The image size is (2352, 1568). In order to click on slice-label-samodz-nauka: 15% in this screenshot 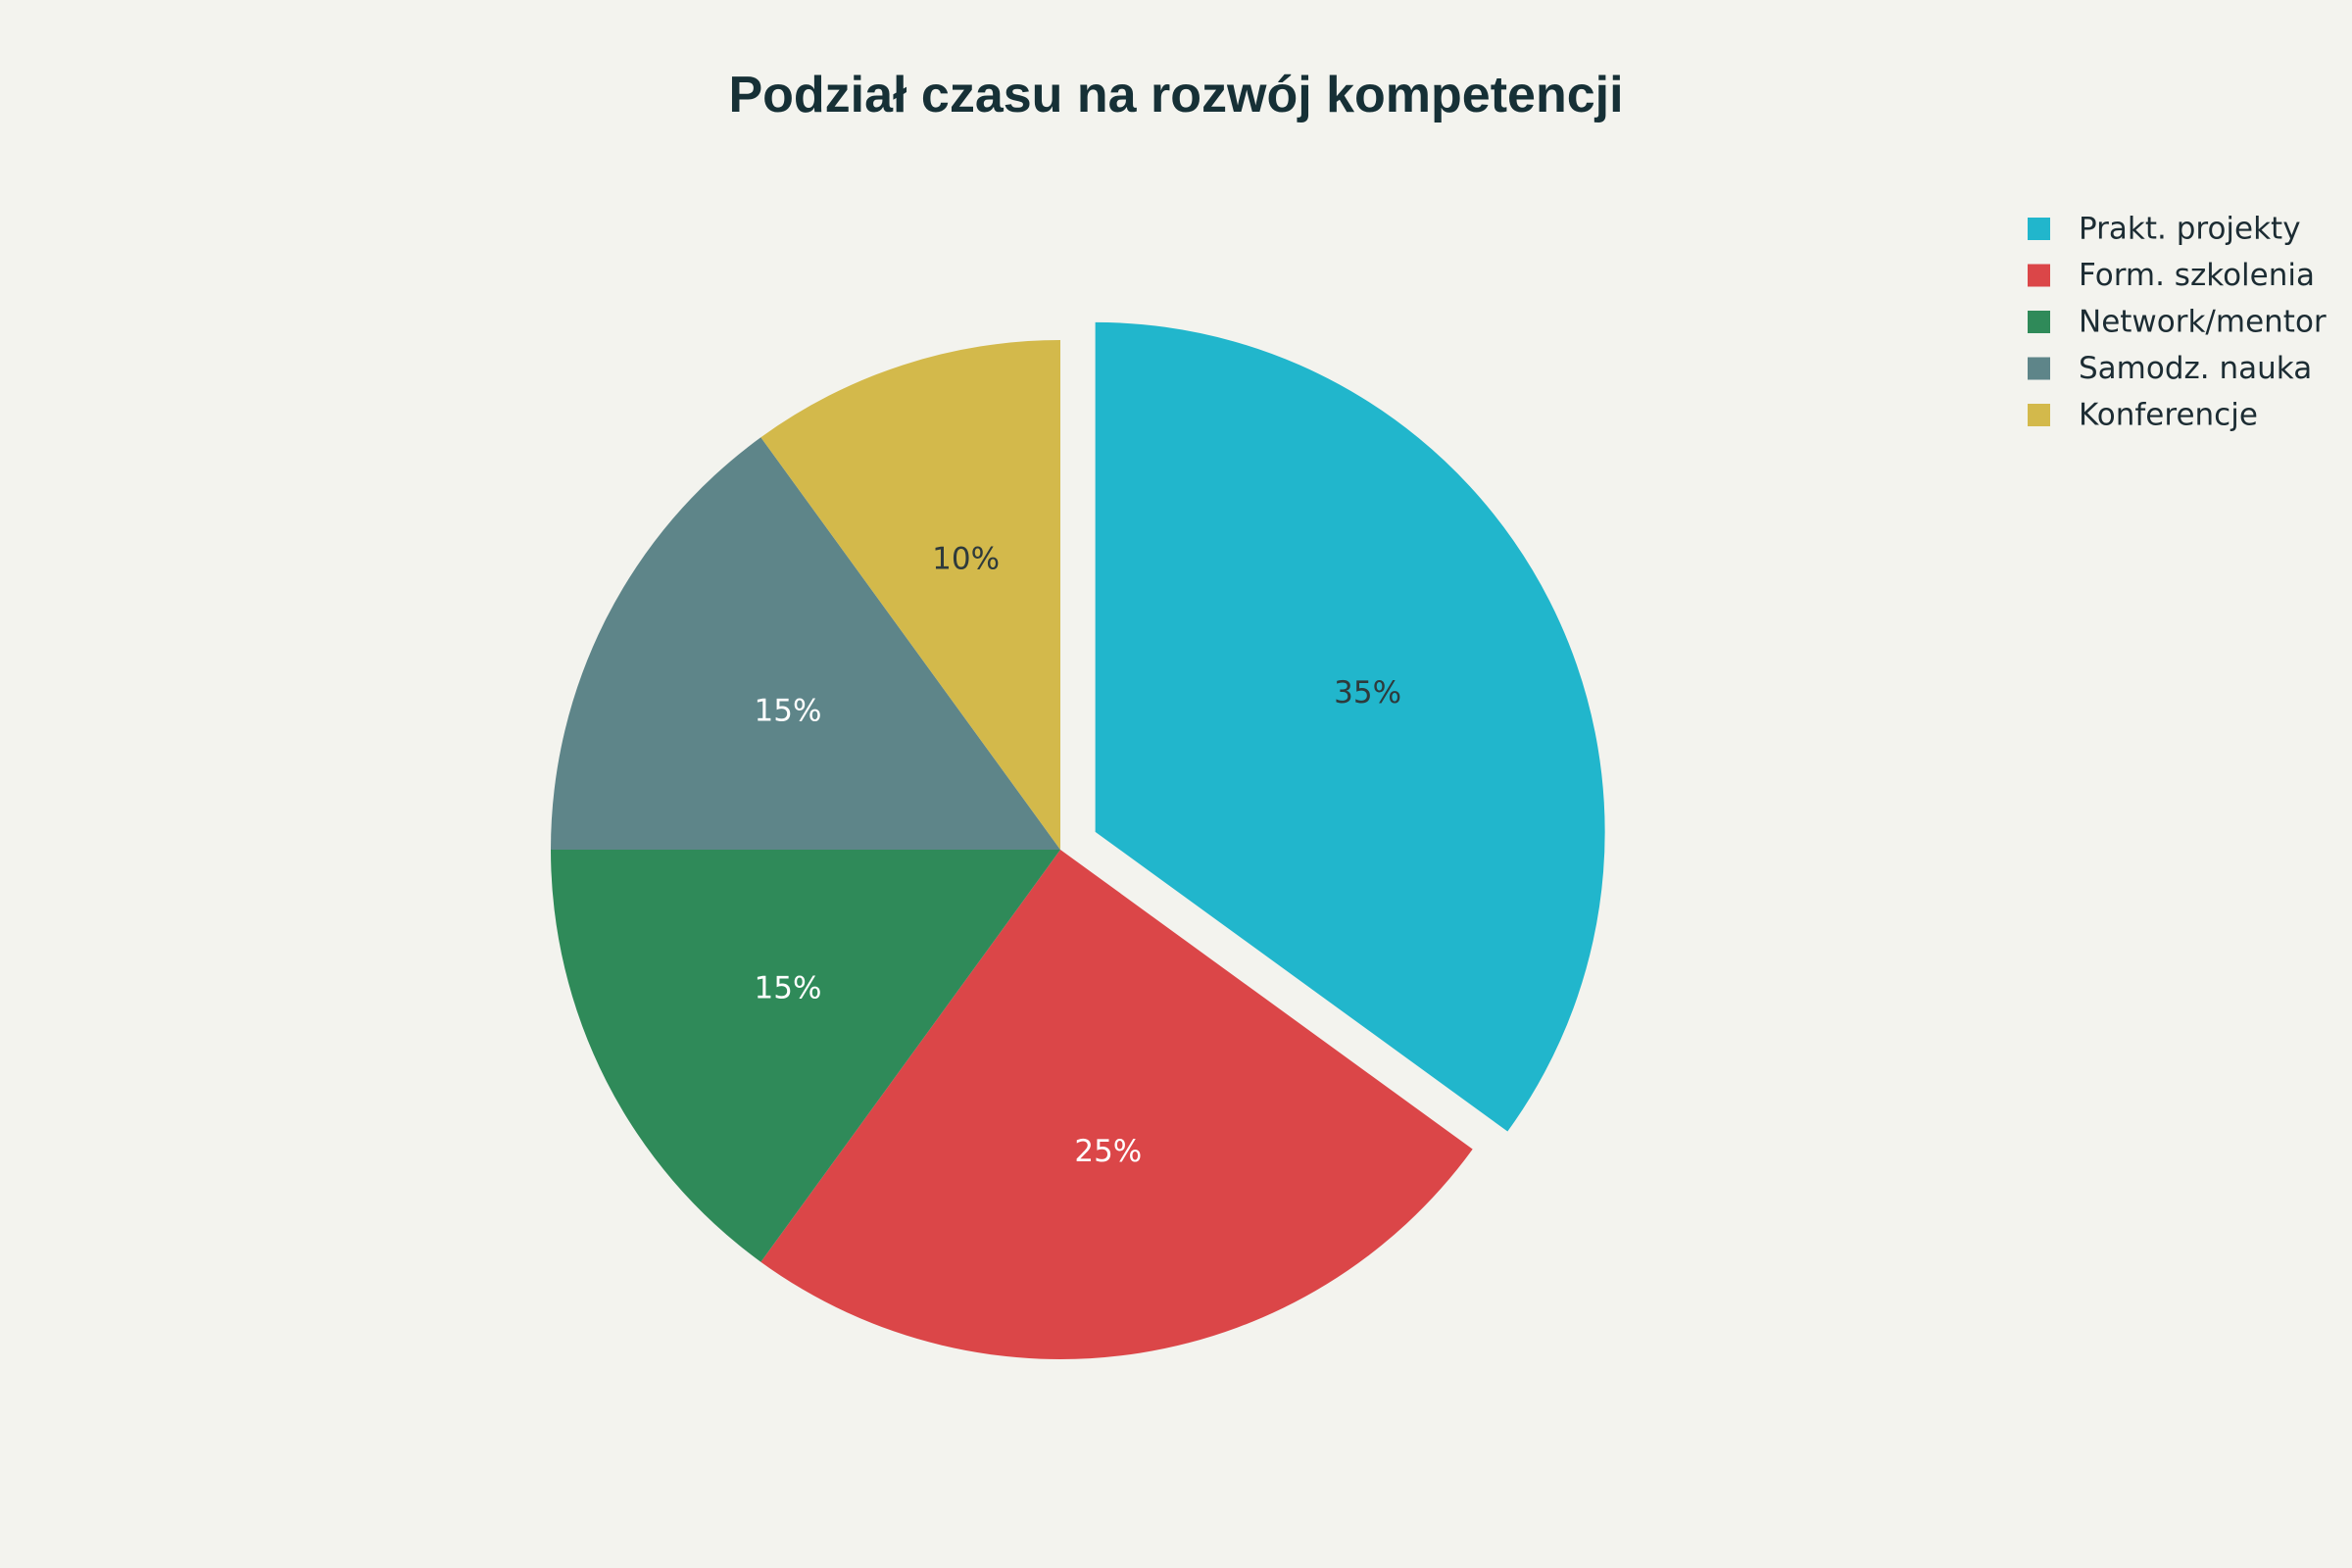, I will do `click(788, 710)`.